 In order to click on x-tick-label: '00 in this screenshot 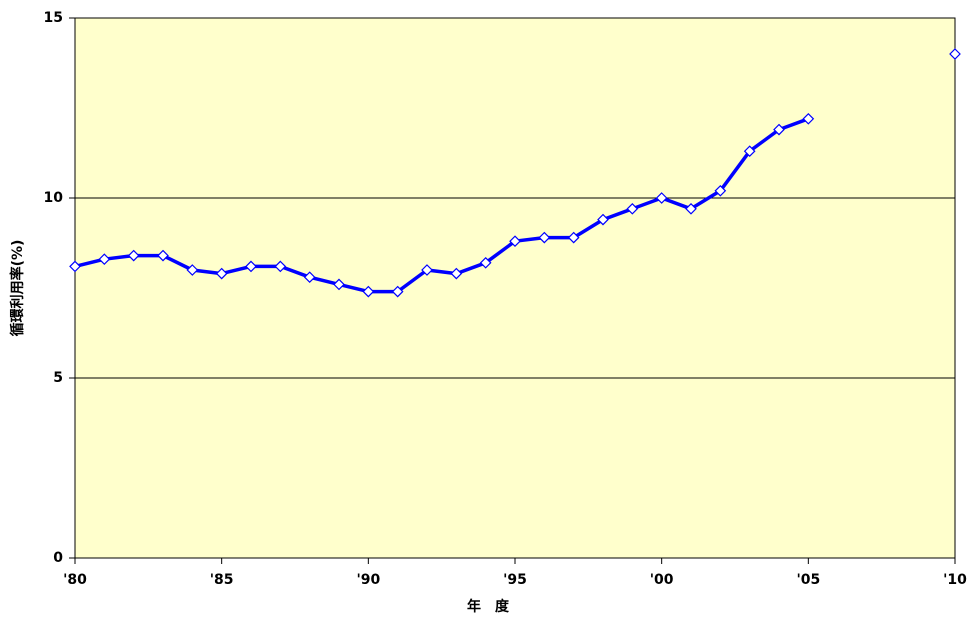, I will do `click(662, 580)`.